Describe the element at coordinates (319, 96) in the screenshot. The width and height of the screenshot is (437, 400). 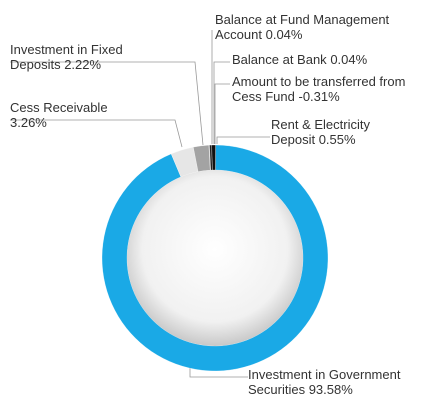
I see `value-label: -0.31%` at that location.